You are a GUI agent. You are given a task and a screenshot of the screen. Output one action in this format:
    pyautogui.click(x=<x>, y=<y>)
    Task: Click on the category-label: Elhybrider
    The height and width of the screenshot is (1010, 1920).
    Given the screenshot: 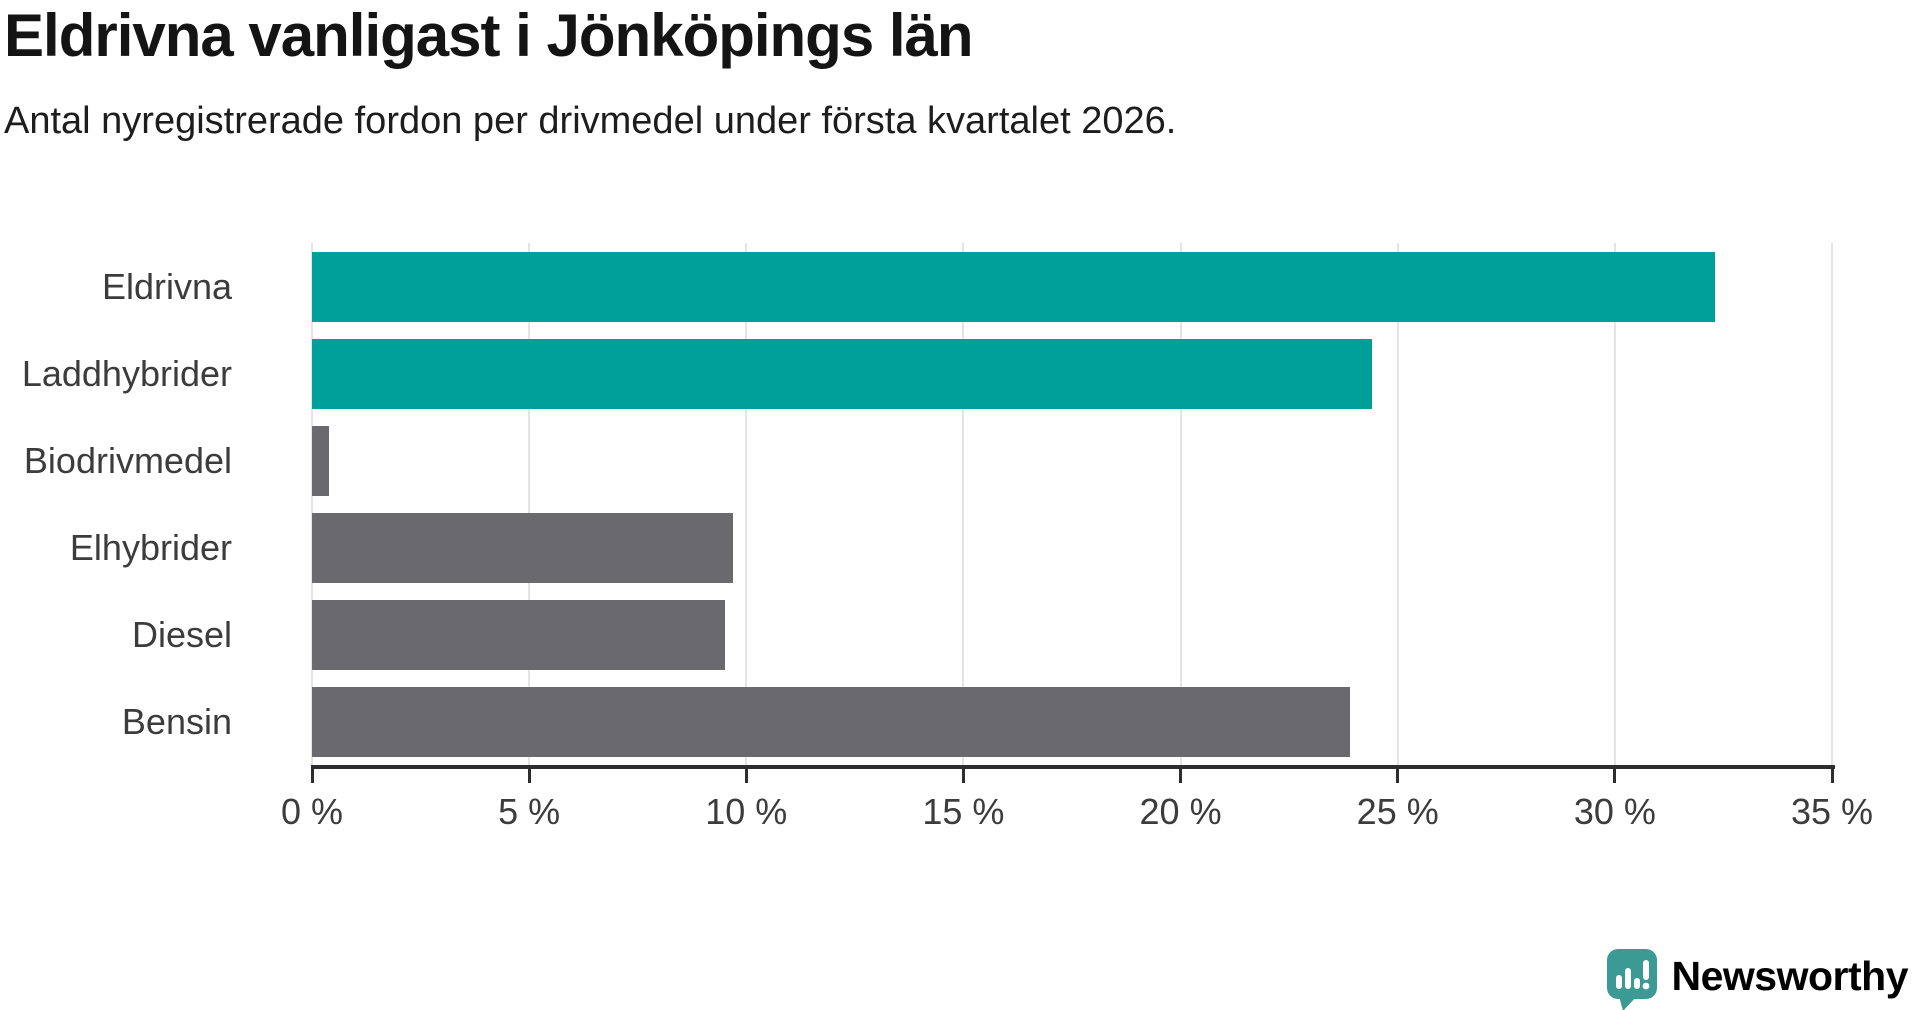 What is the action you would take?
    pyautogui.click(x=150, y=547)
    